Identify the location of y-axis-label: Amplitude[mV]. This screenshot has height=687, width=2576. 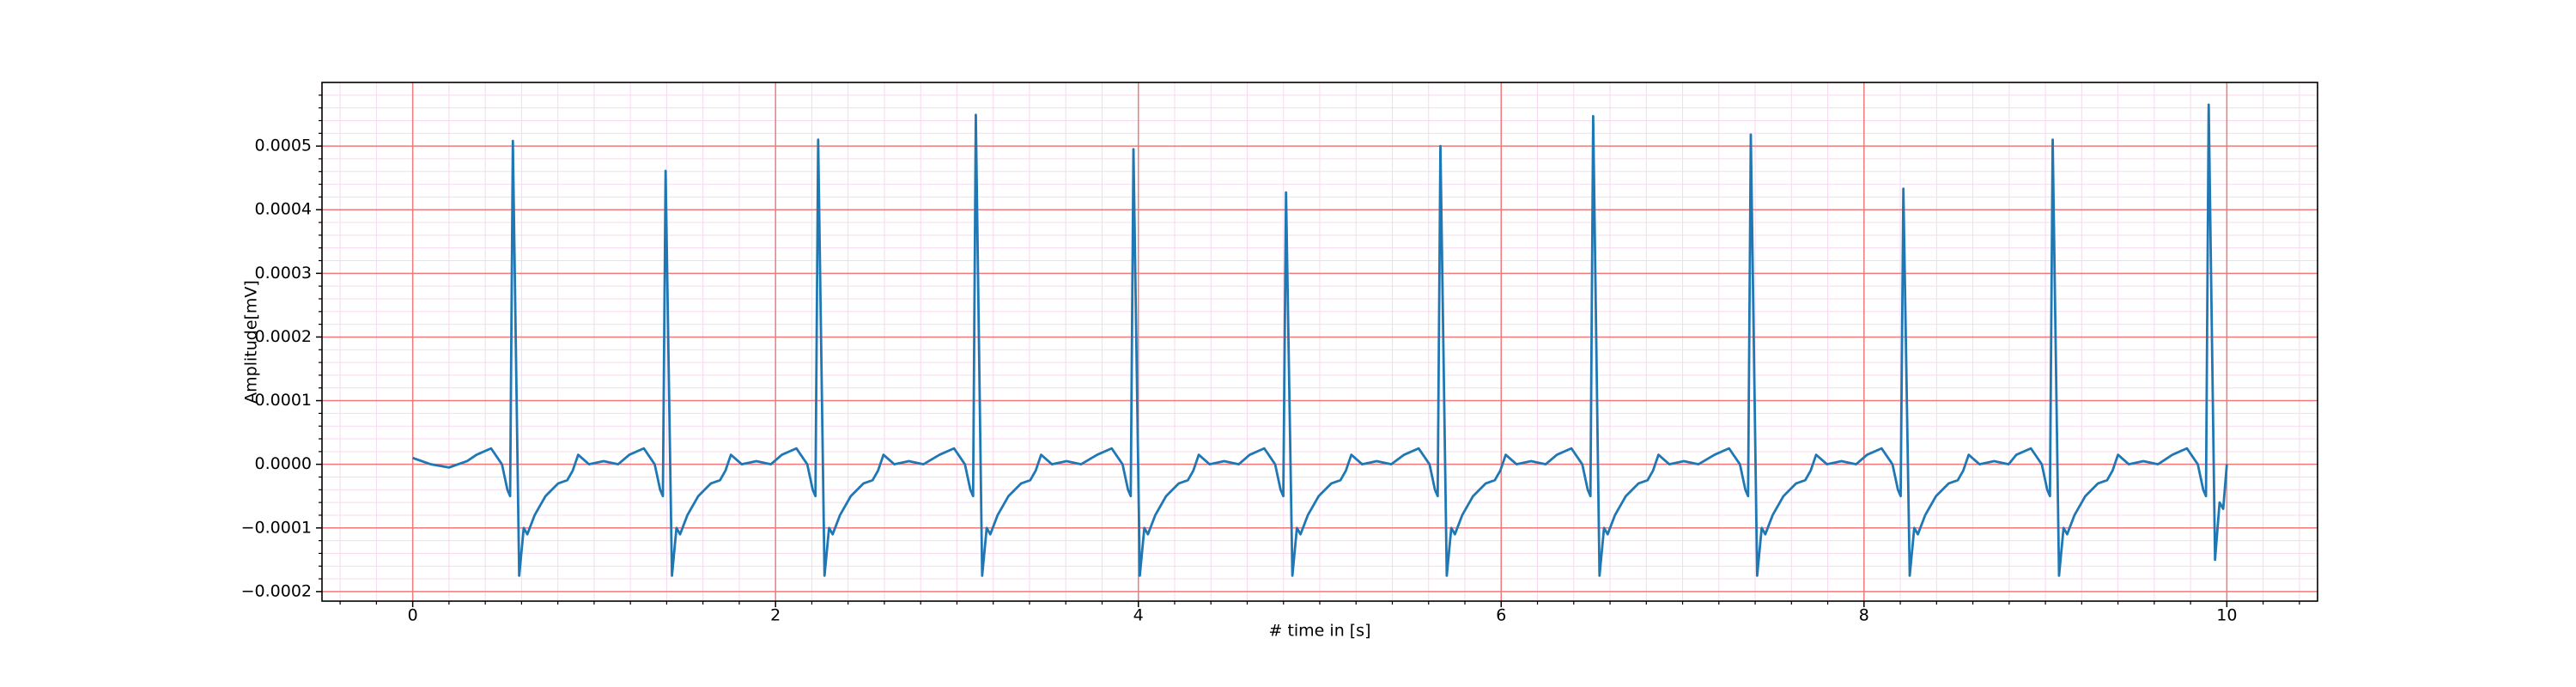
(251, 342).